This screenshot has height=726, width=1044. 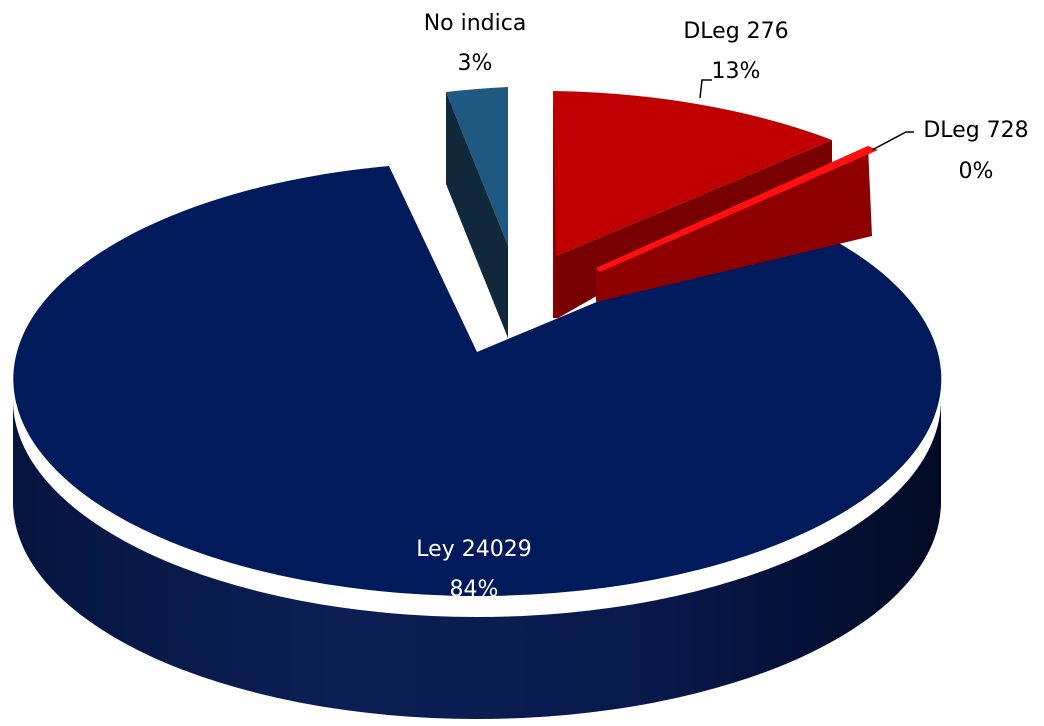 What do you see at coordinates (735, 31) in the screenshot?
I see `label-dleg-276-name: DLeg 276` at bounding box center [735, 31].